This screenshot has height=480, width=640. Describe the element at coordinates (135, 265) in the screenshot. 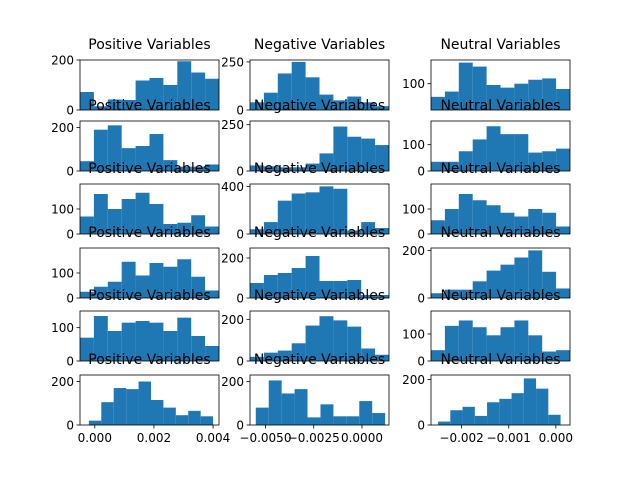

I see `panel-3-0: 0 100 Positive Variables` at that location.